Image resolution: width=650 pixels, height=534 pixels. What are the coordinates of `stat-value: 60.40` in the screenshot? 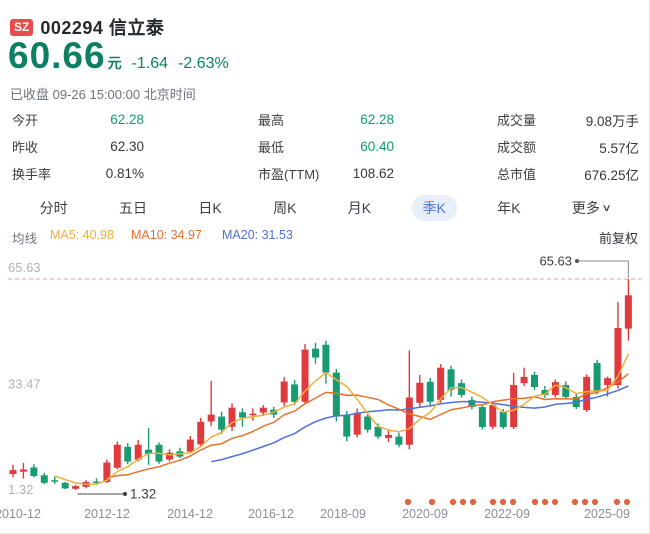 It's located at (377, 146).